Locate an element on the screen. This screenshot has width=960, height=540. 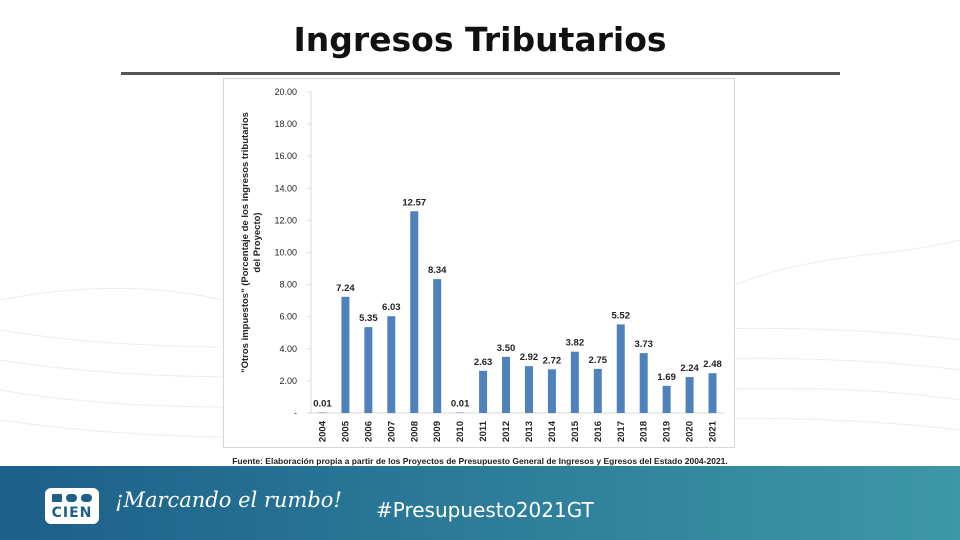
x-tick-label: 2015 is located at coordinates (575, 431).